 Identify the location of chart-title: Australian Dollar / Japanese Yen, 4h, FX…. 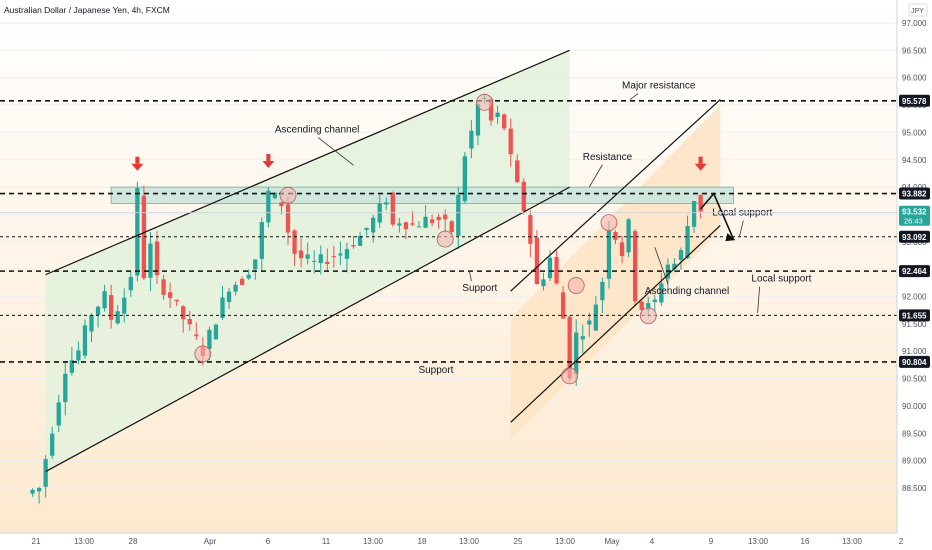
(87, 10).